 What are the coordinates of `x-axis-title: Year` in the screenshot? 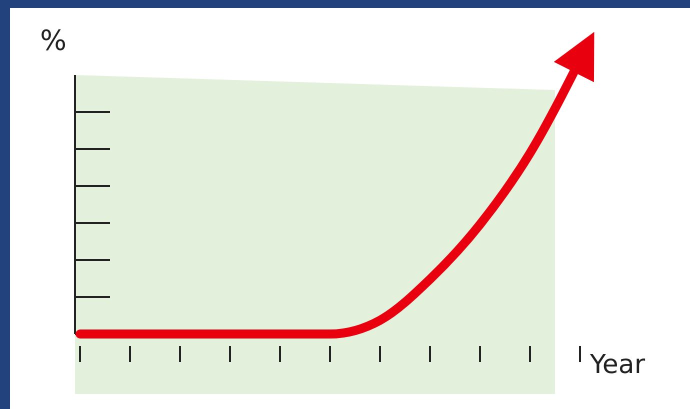 It's located at (617, 365).